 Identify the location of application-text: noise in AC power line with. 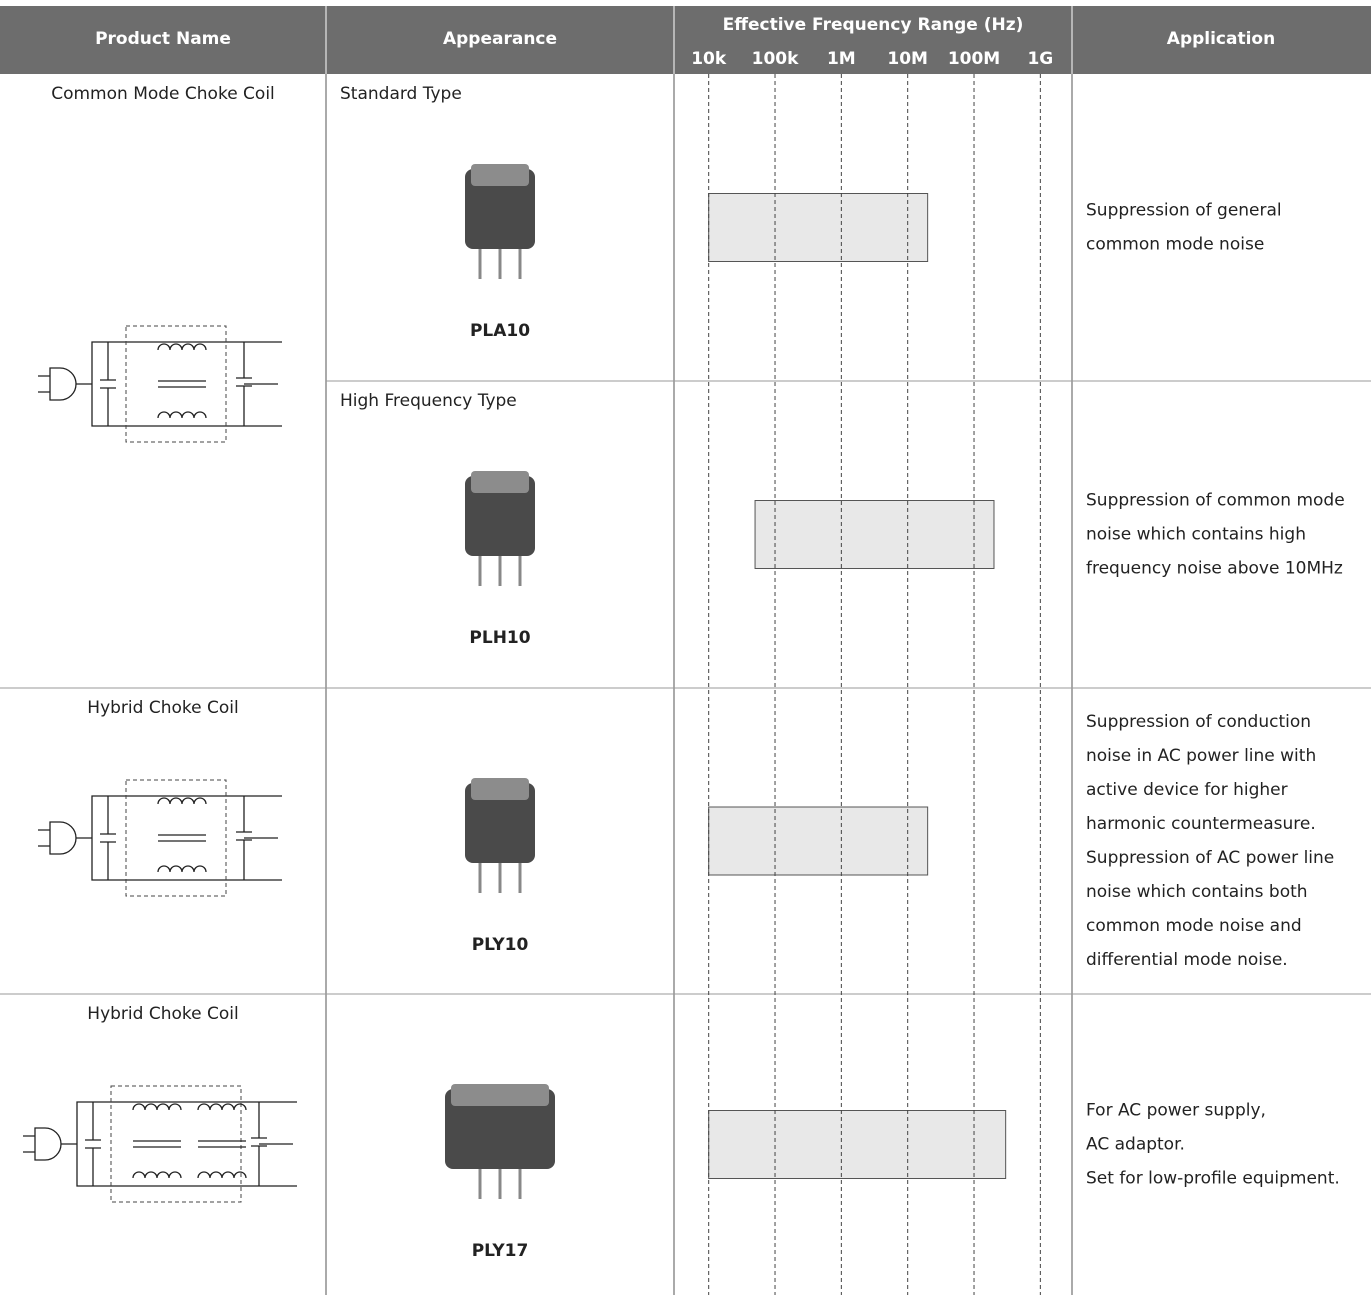
(1201, 756).